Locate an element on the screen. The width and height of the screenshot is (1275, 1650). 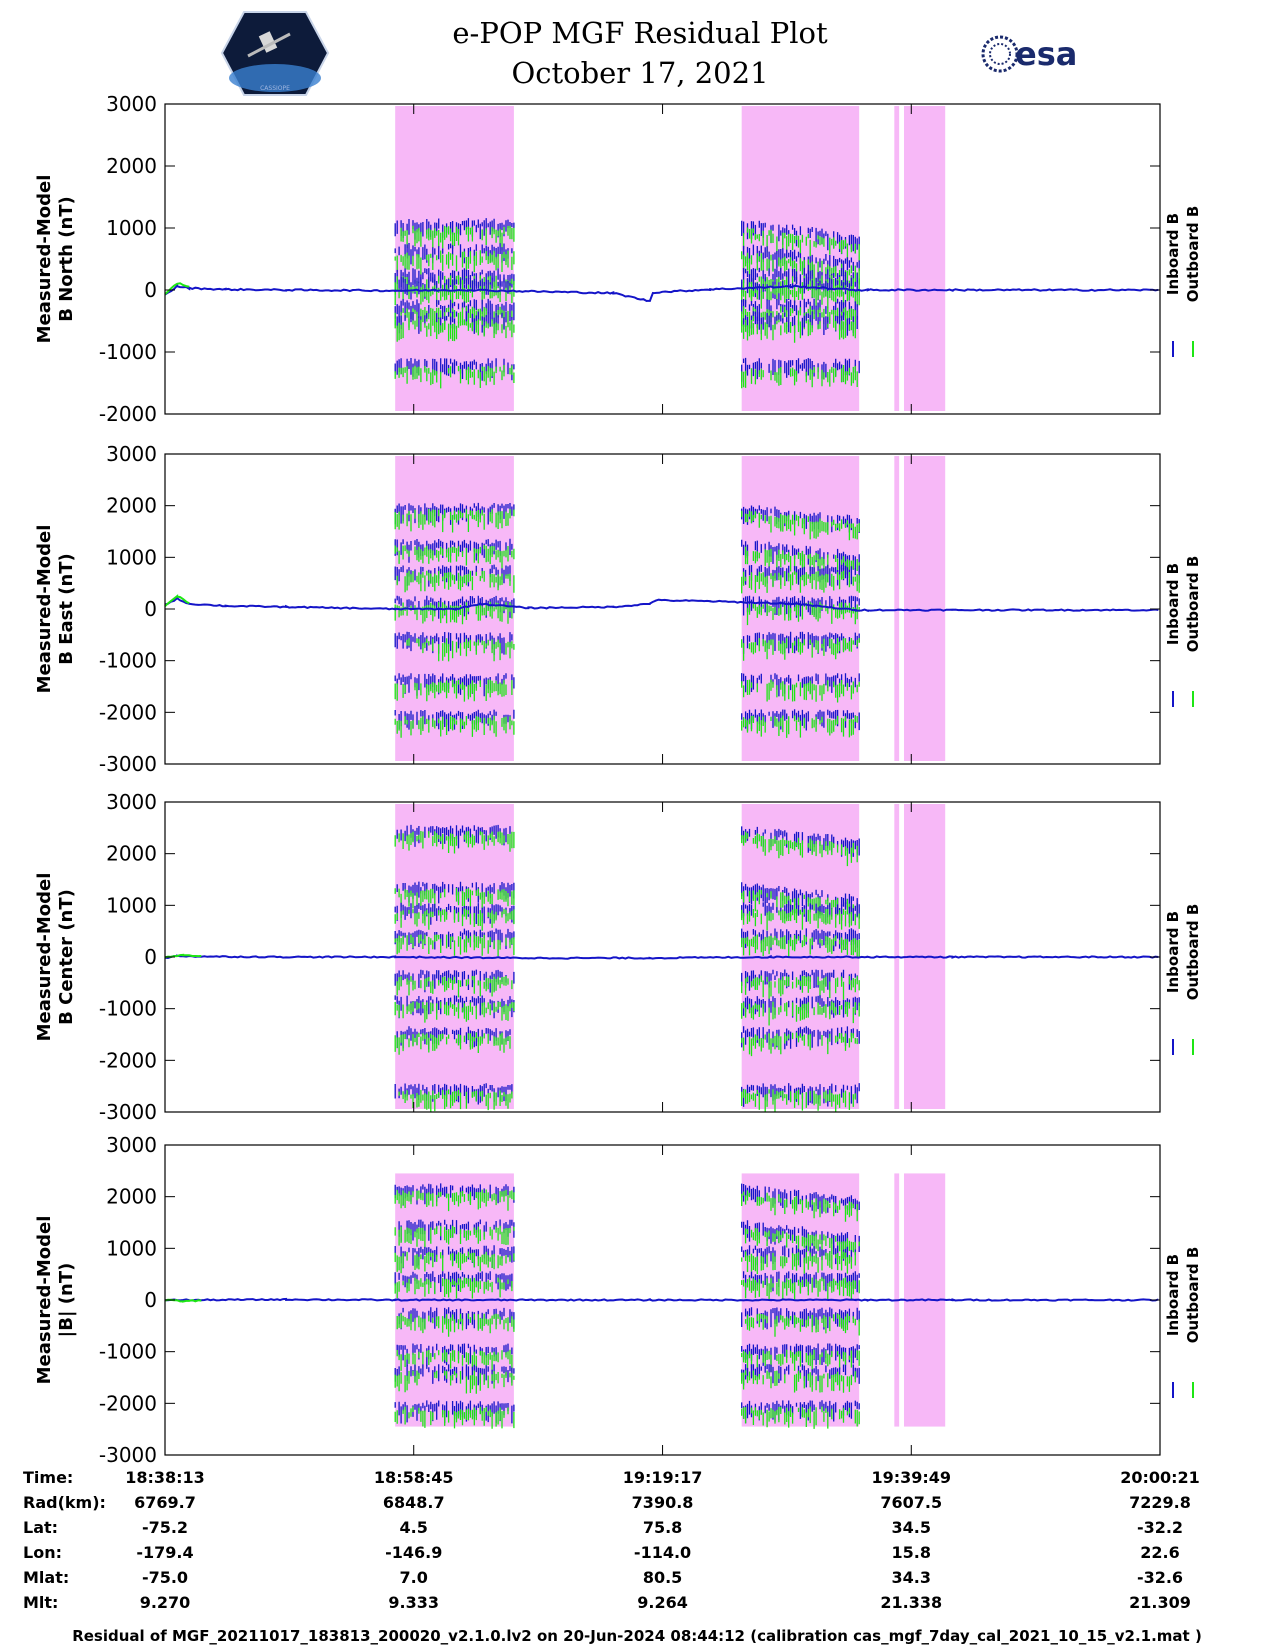
table-row-label: Lon: is located at coordinates (42, 1552).